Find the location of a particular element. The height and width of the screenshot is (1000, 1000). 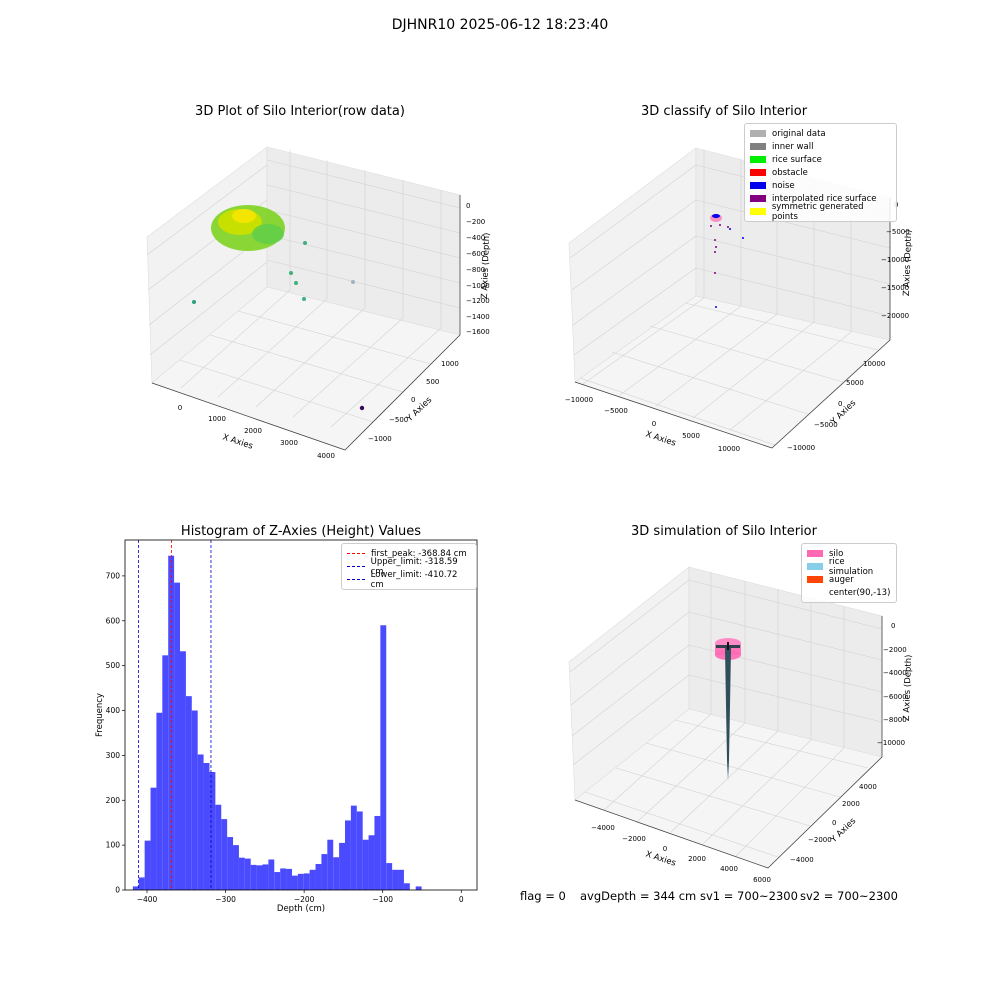

plot1-ytick: 1000 is located at coordinates (450, 364).